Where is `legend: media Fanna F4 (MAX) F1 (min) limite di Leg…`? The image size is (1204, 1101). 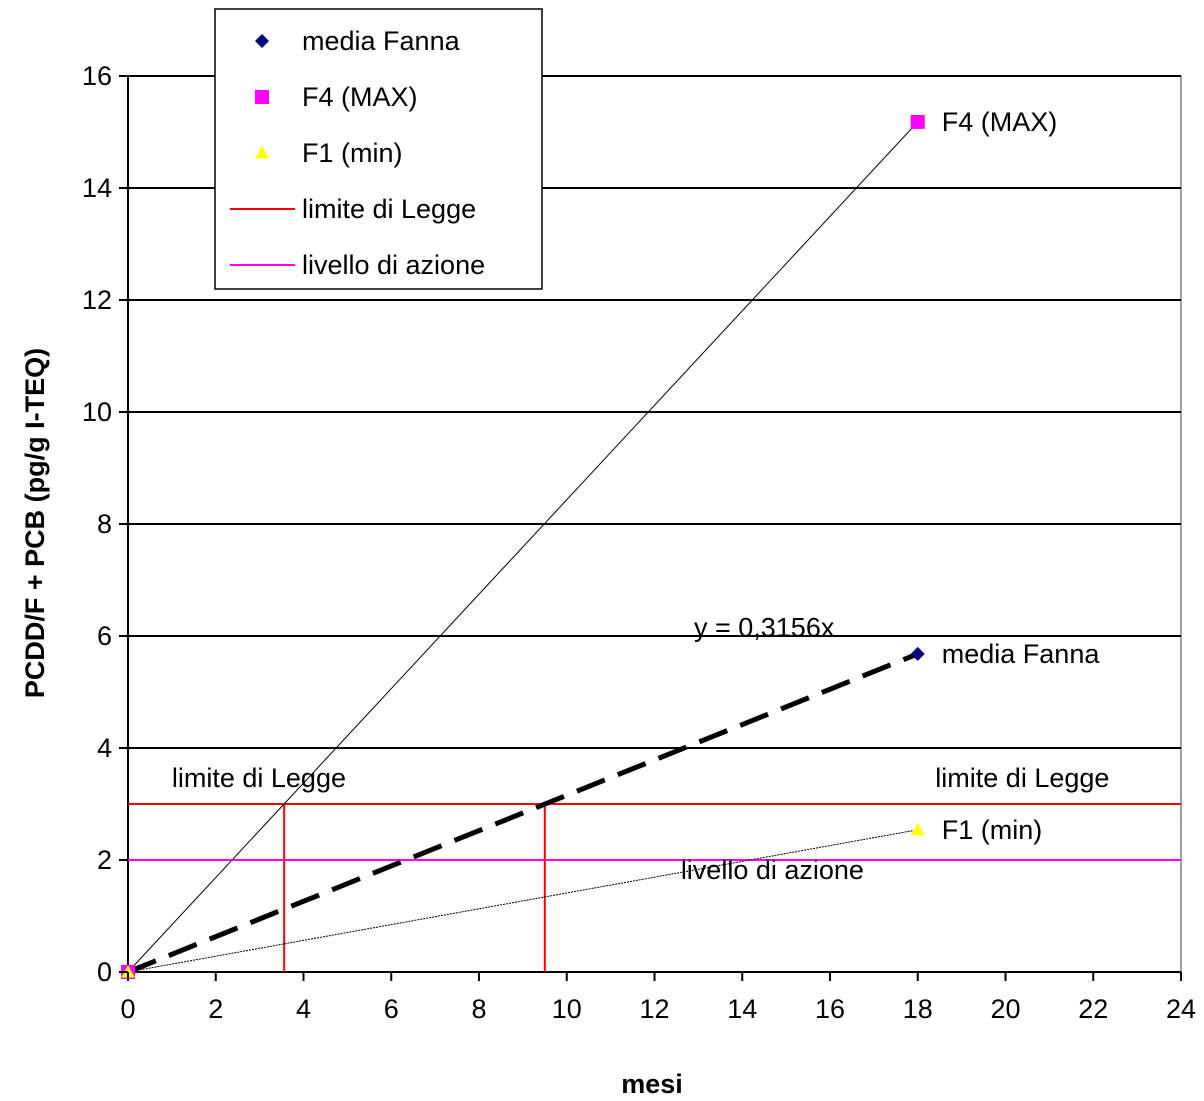 legend: media Fanna F4 (MAX) F1 (min) limite di Leg… is located at coordinates (378, 149).